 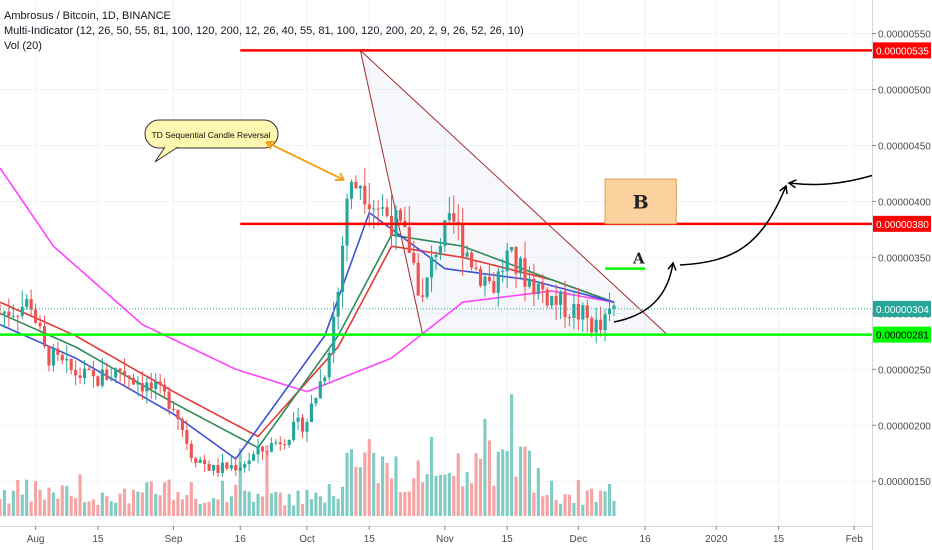 I want to click on td-callout-text: TD Sequential Candle Reversal, so click(x=210, y=135).